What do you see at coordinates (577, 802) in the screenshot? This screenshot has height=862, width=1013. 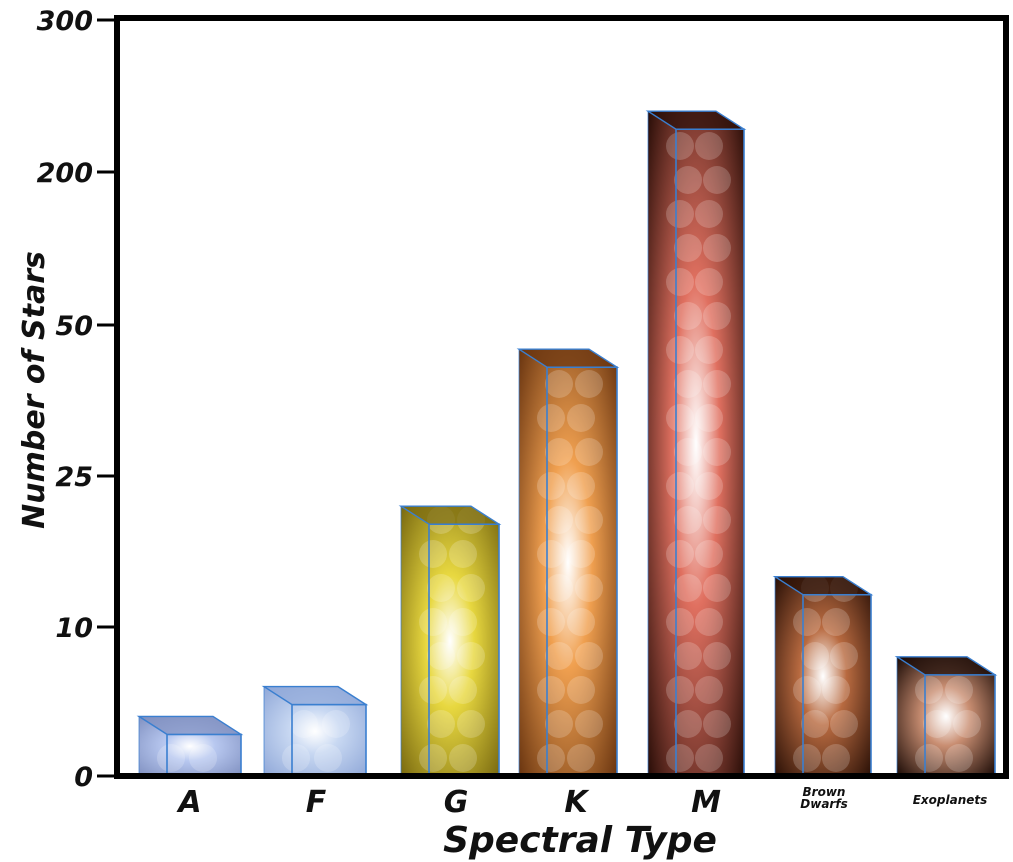 I see `x-tick-label: K` at bounding box center [577, 802].